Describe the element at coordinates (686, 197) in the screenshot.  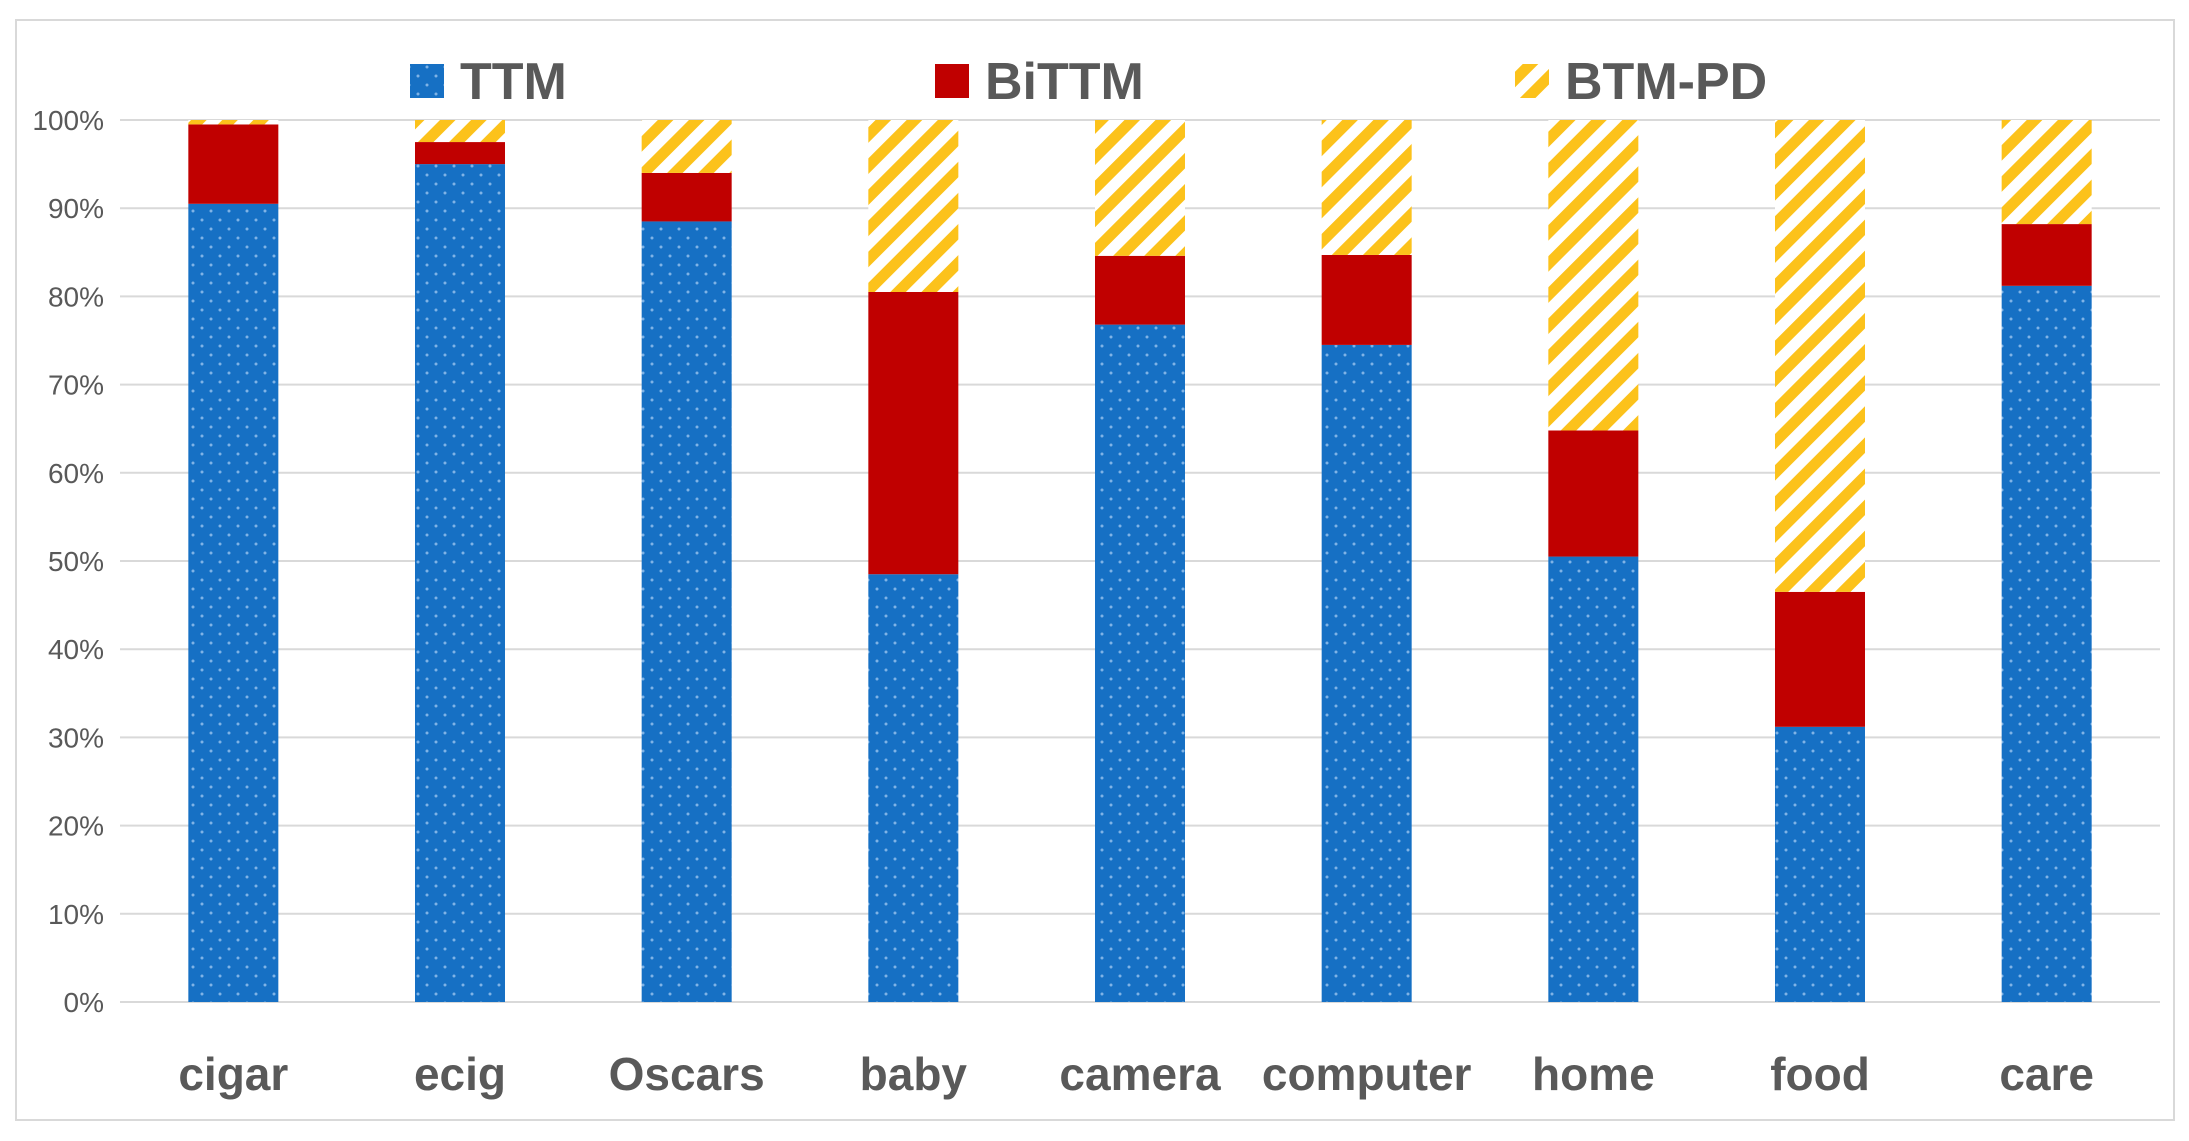
I see `bar-bittm-oscars` at that location.